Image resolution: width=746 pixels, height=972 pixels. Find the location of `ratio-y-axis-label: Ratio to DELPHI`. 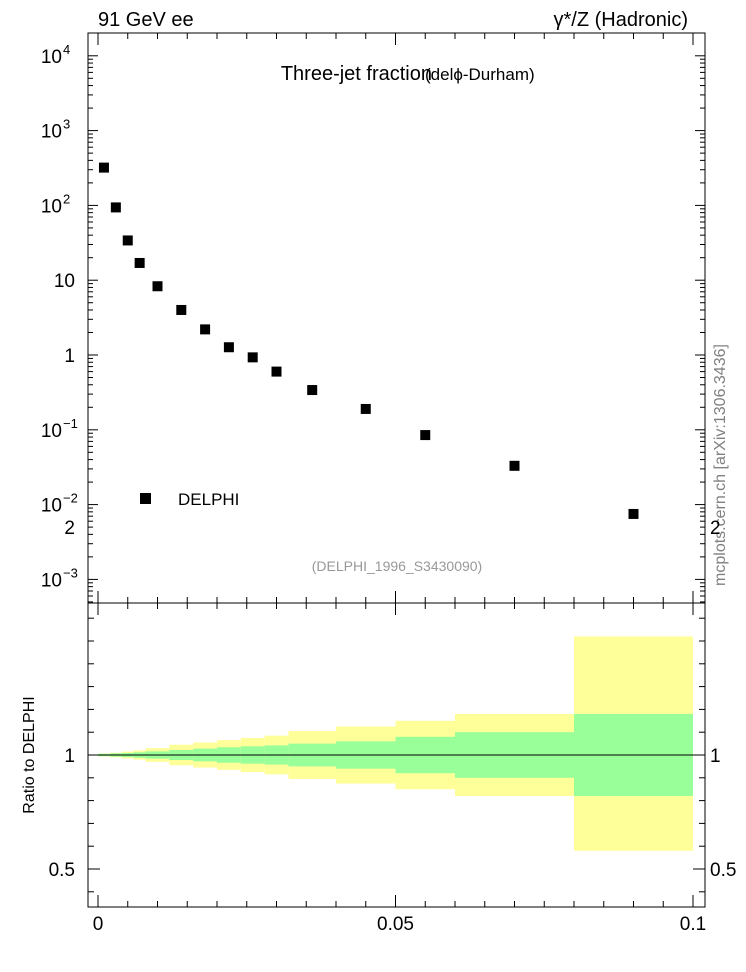

ratio-y-axis-label: Ratio to DELPHI is located at coordinates (29, 754).